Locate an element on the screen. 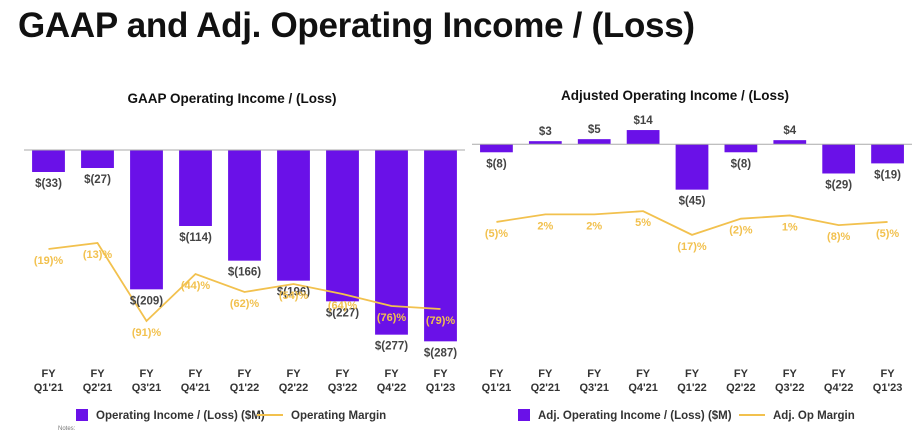 This screenshot has height=432, width=923. legend-label: Adj. Op Margin is located at coordinates (814, 416).